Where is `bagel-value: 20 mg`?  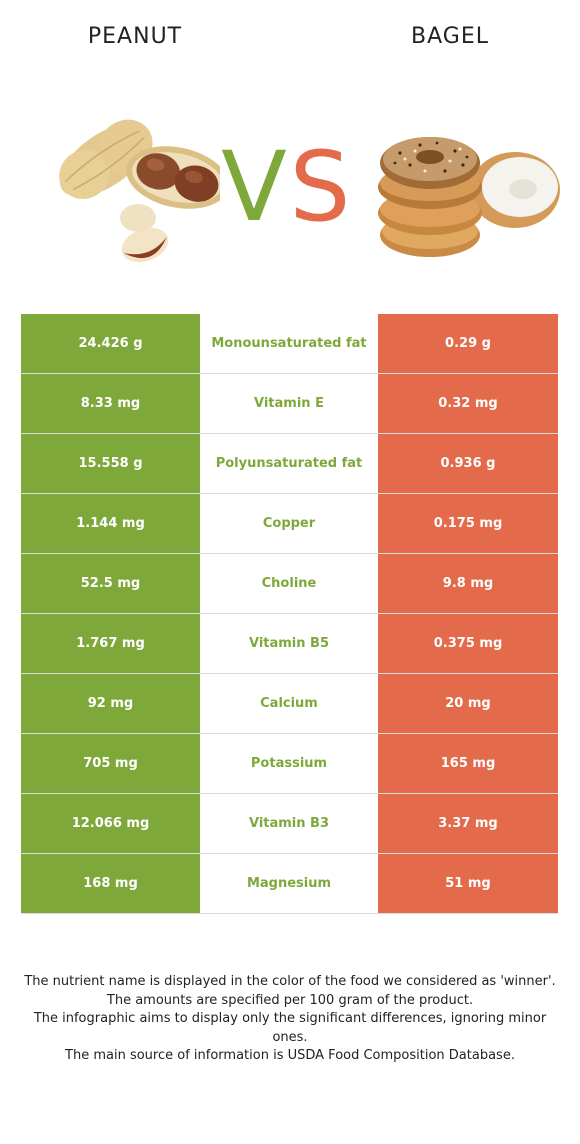 bagel-value: 20 mg is located at coordinates (468, 703).